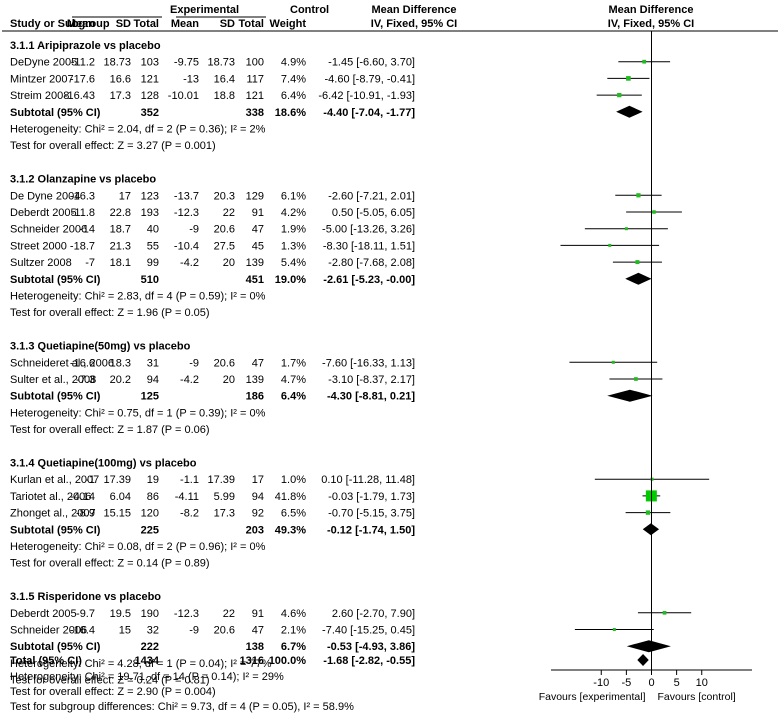 Image resolution: width=778 pixels, height=713 pixels. Describe the element at coordinates (85, 46) in the screenshot. I see `subgroup-title: 3.1.1 Aripiprazole vs placebo` at that location.